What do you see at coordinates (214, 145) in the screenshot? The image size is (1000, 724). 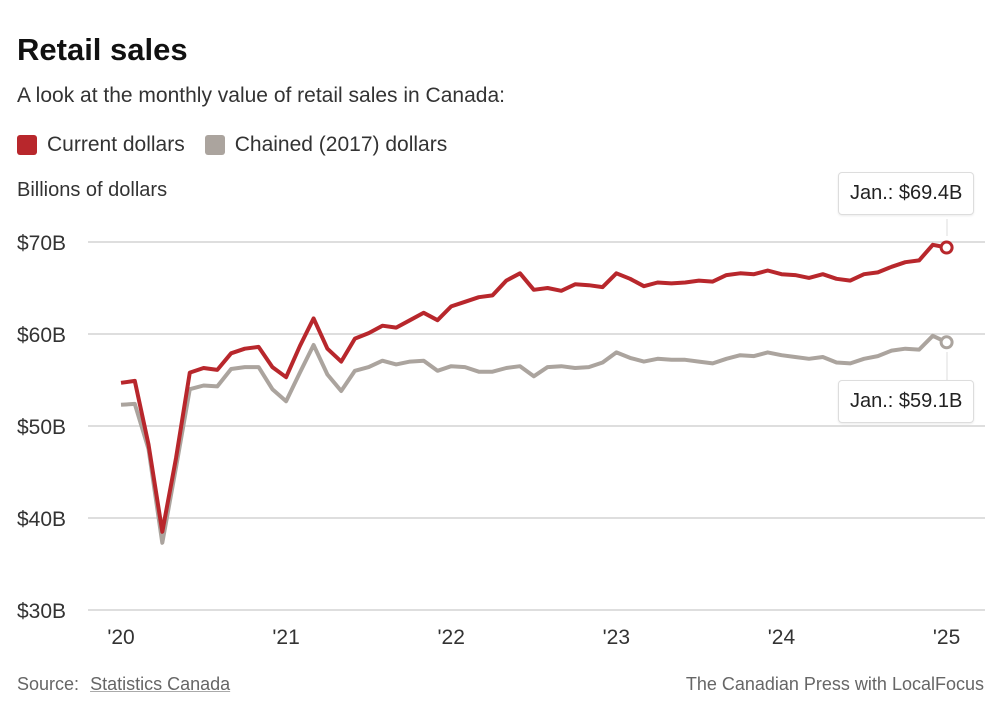 I see `legend-swatch-chained` at bounding box center [214, 145].